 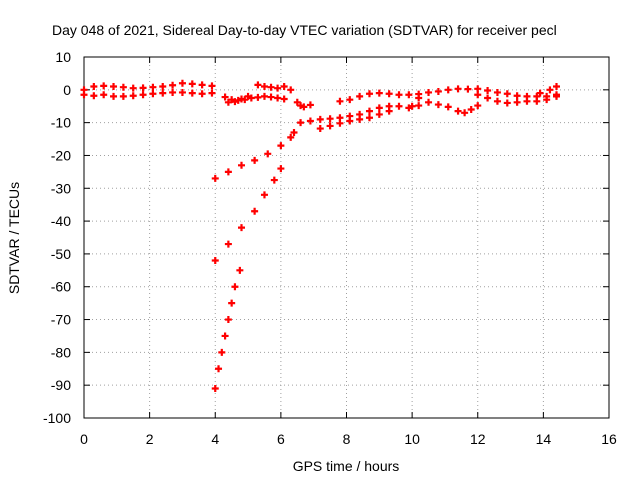 I want to click on x-tick-label: 8, so click(x=347, y=439).